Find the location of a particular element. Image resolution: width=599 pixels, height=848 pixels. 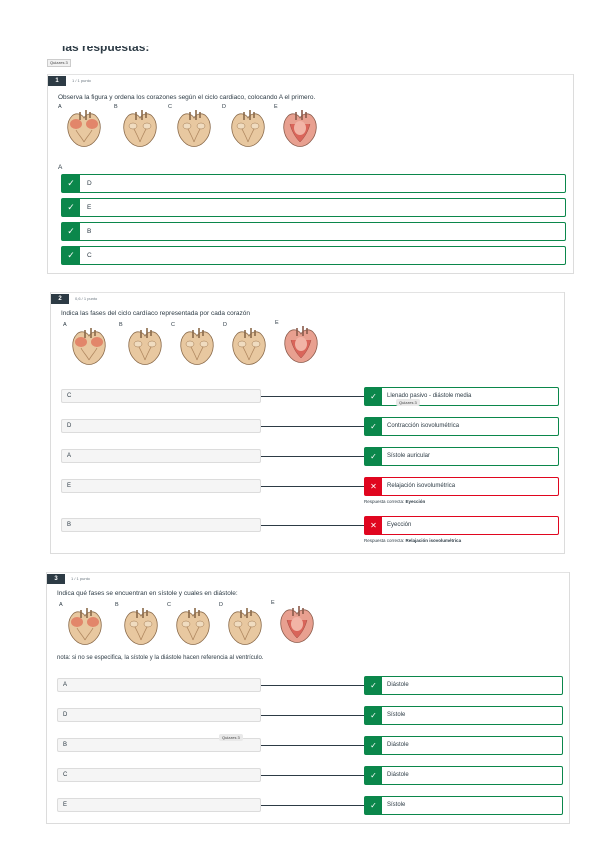

order-answer-text: E is located at coordinates (89, 207).